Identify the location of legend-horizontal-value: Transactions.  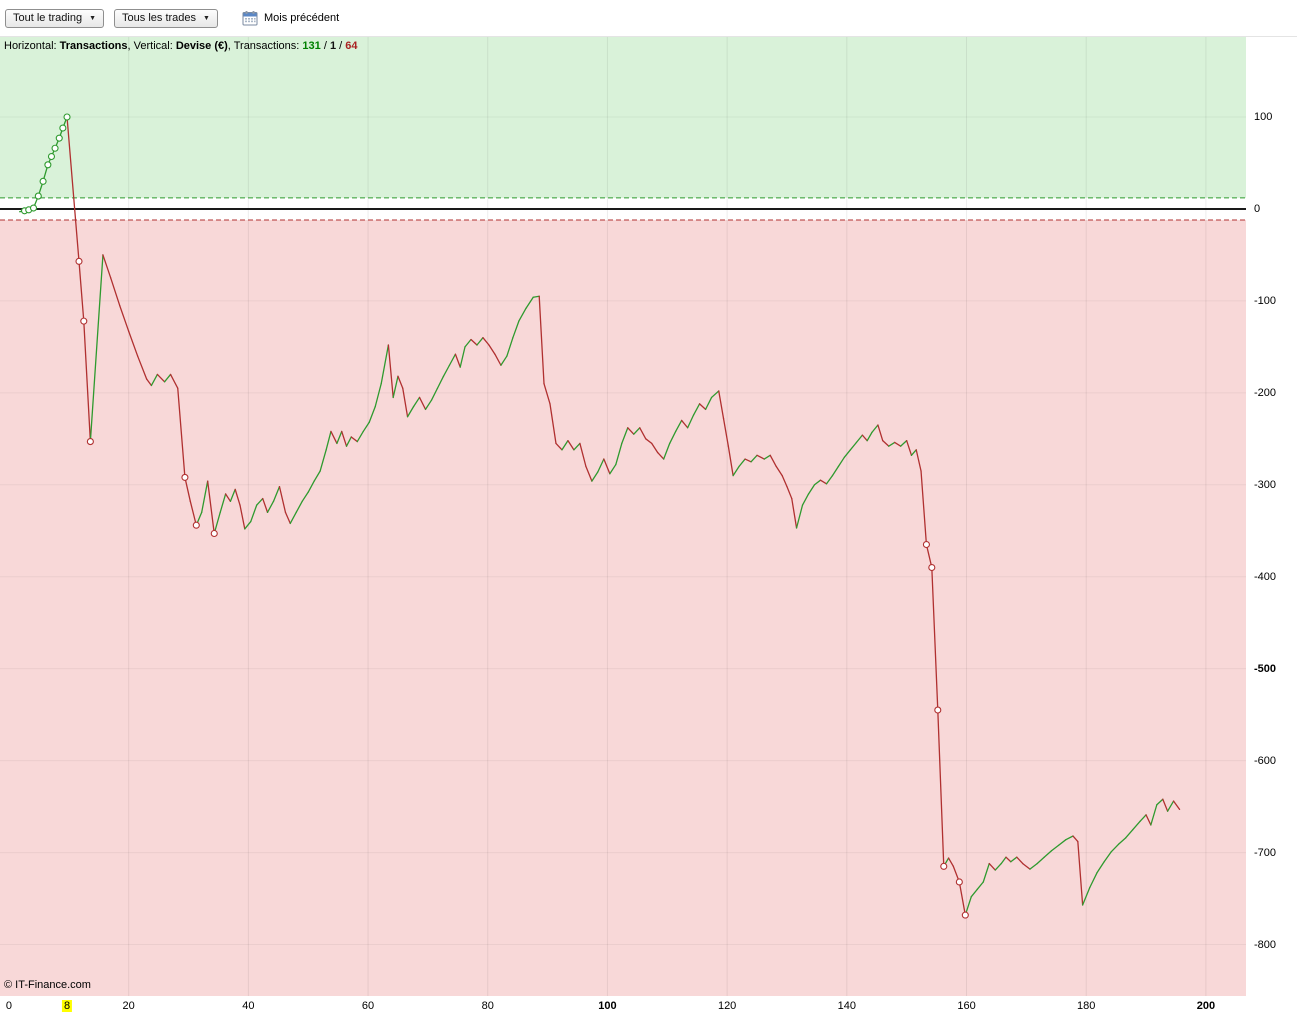
(93, 46).